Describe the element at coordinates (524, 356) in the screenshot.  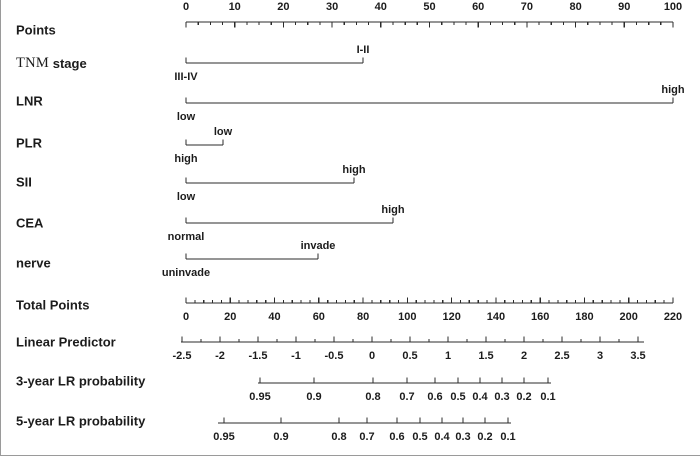
I see `tick-label-linear-predictor: 2` at that location.